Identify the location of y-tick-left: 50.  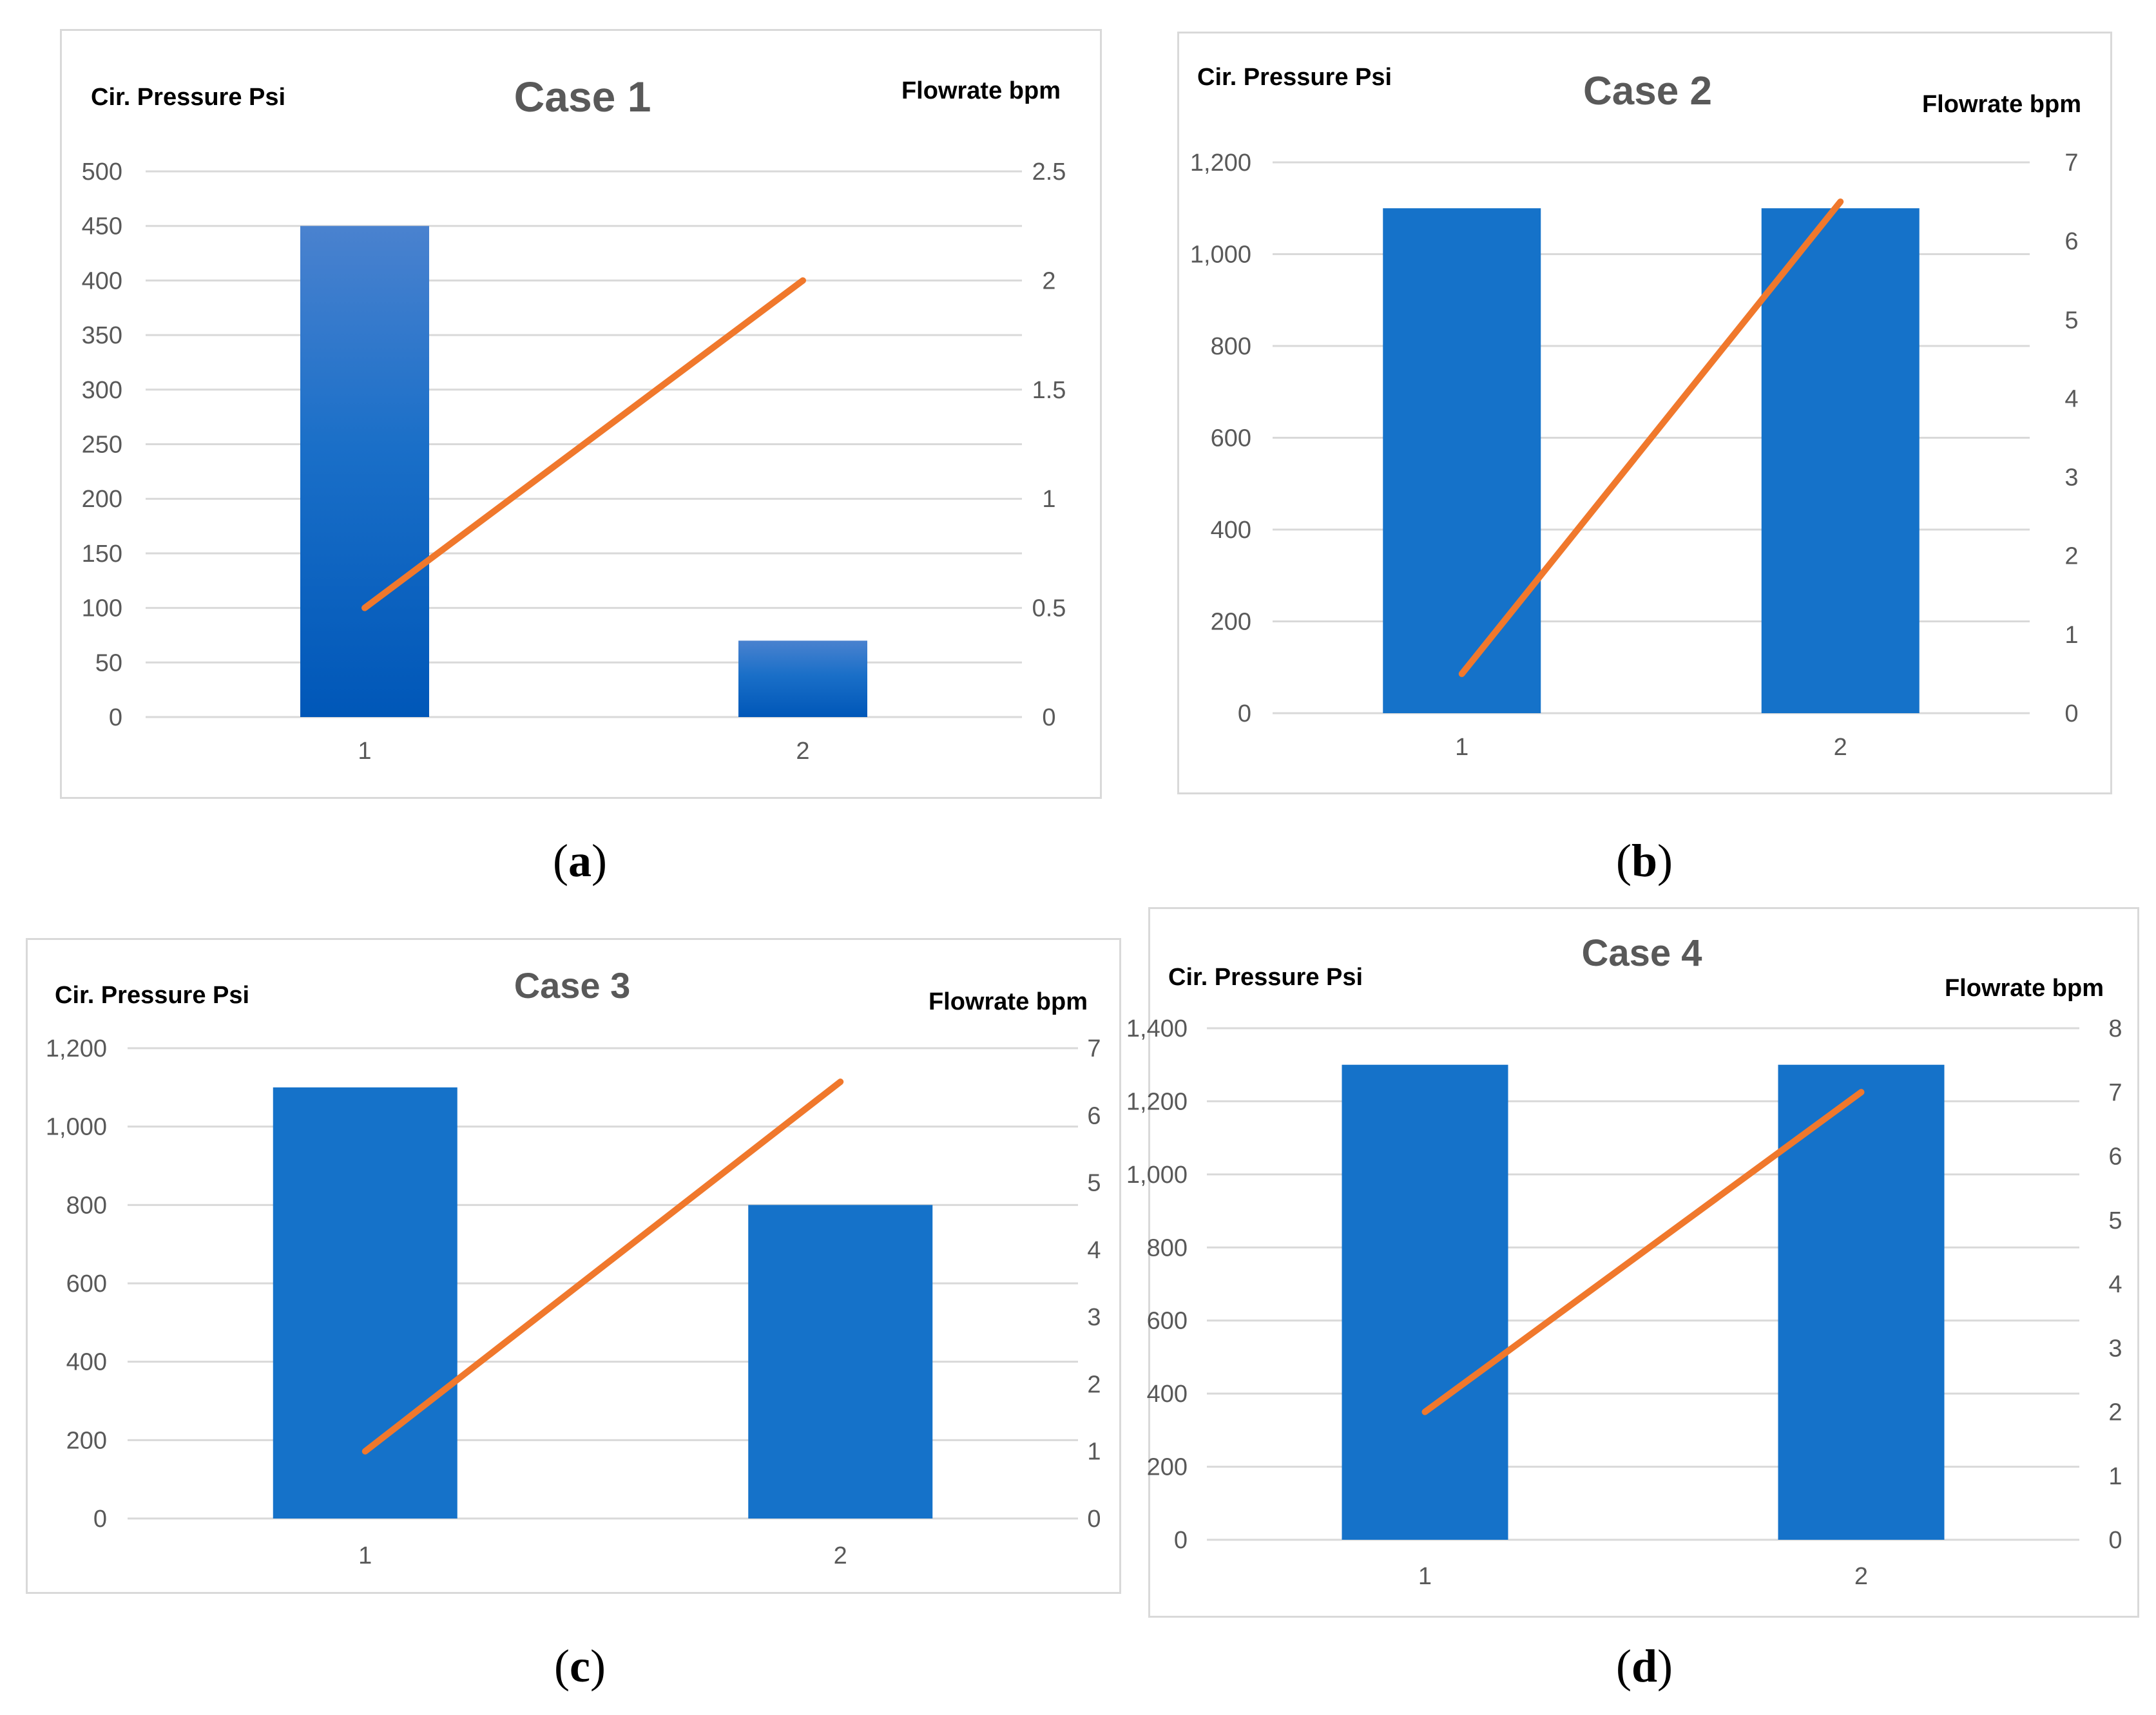
(108, 662).